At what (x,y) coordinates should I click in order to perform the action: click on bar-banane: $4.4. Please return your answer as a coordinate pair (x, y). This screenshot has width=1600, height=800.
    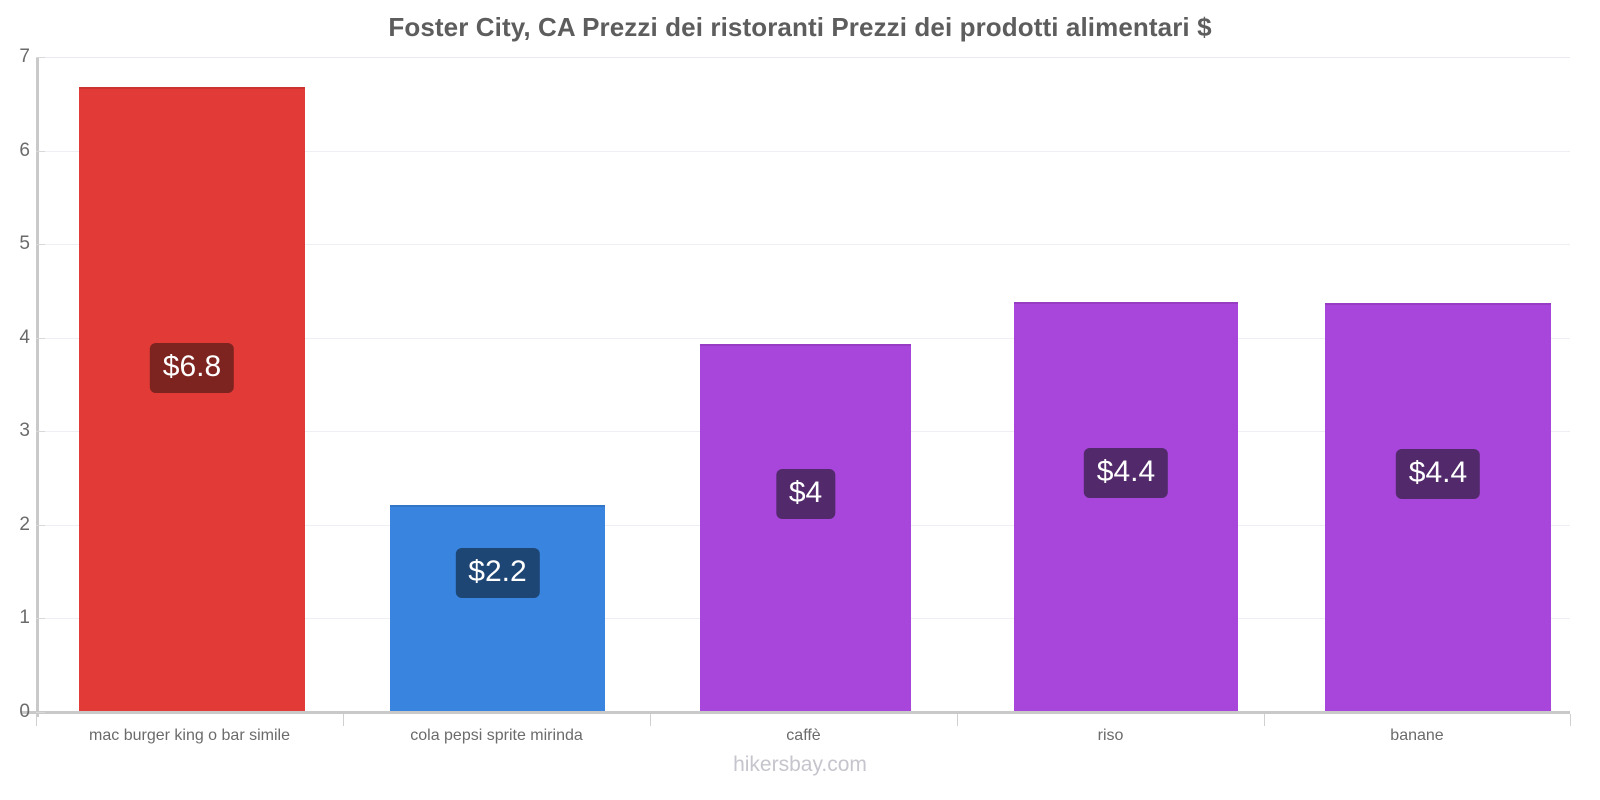
    Looking at the image, I should click on (1438, 507).